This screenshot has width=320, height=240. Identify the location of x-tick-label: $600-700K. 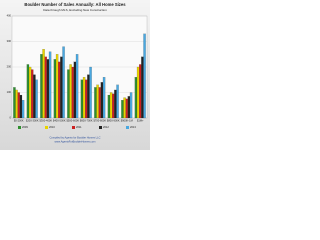
(86, 121).